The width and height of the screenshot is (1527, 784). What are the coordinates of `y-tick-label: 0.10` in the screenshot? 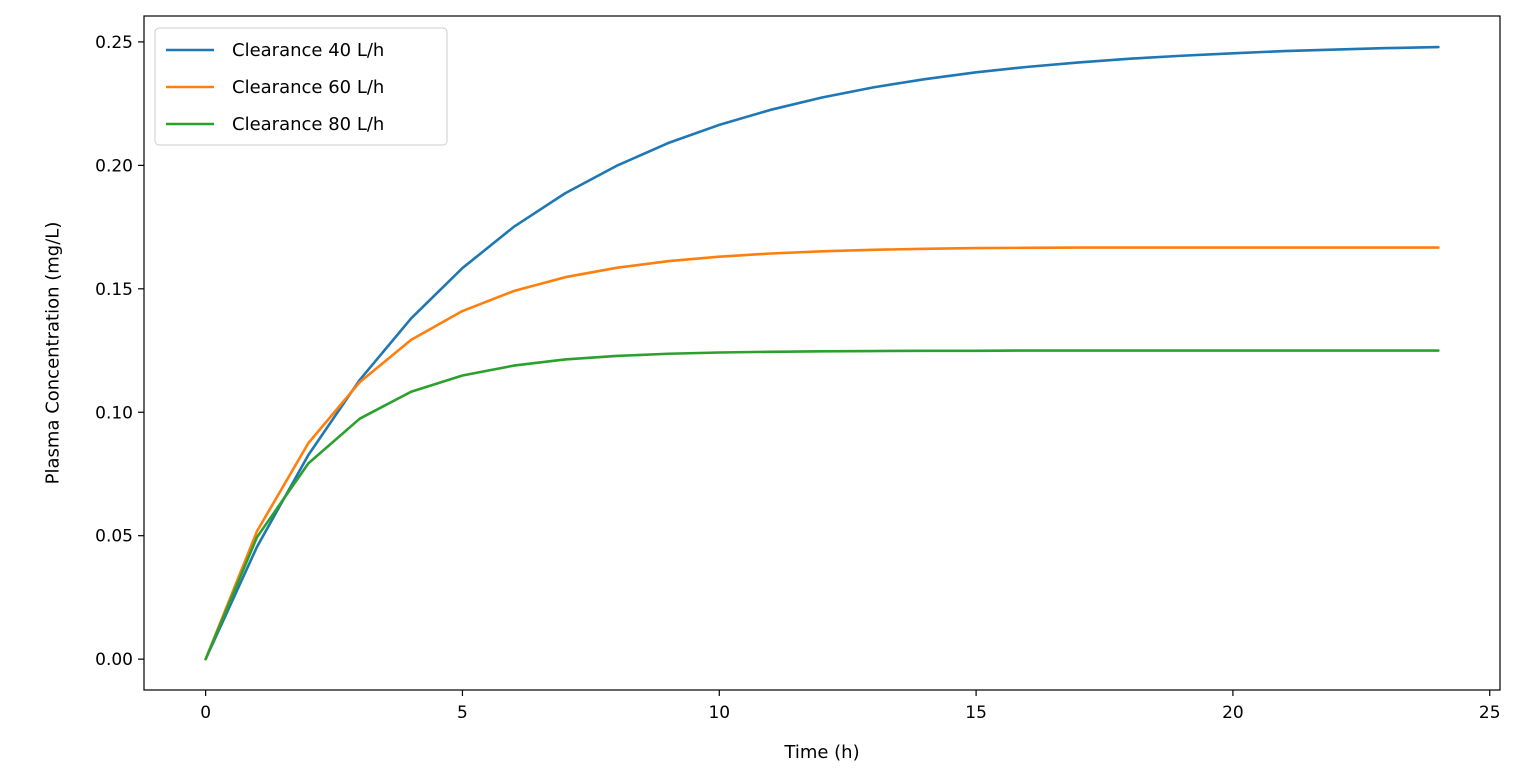 It's located at (114, 413).